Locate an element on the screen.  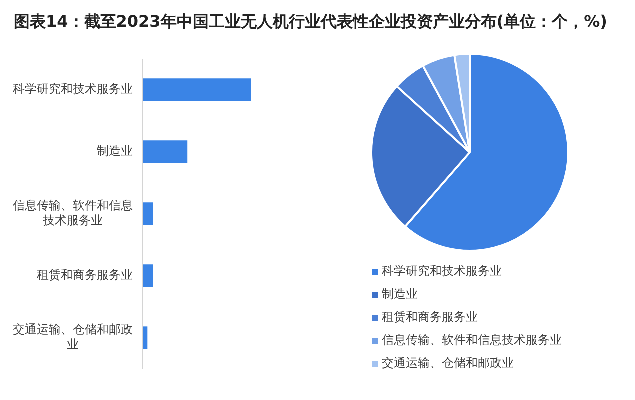
y-tick-label: 制造业 is located at coordinates (115, 151).